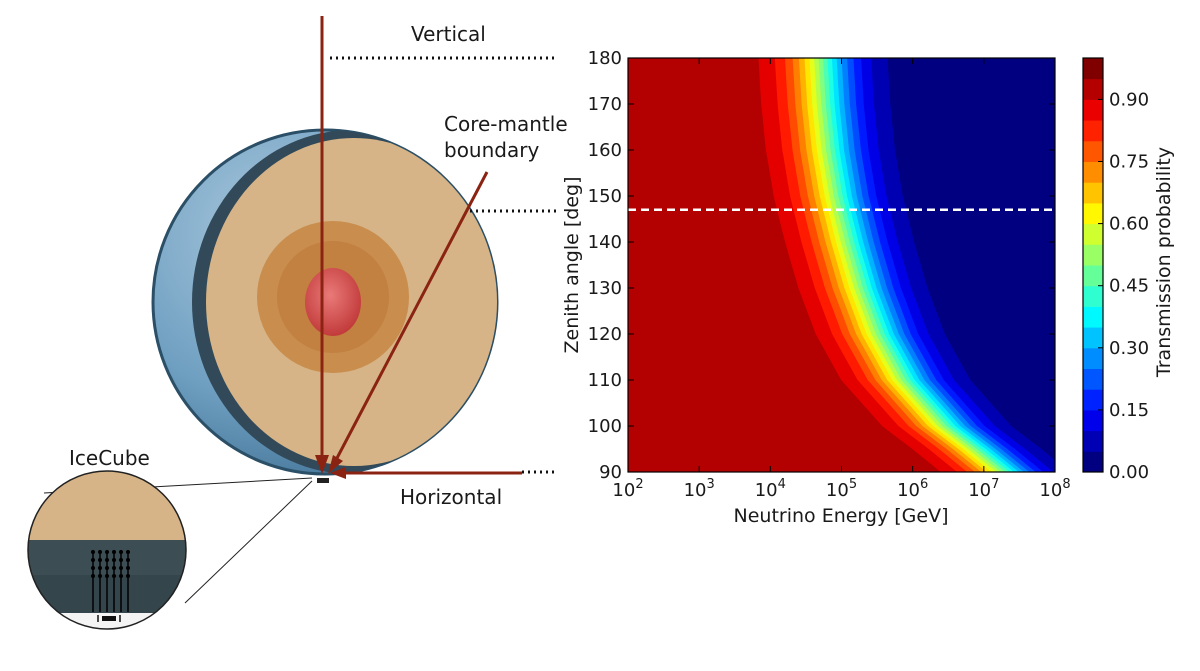 Image resolution: width=1200 pixels, height=671 pixels. Describe the element at coordinates (1129, 99) in the screenshot. I see `colorbar-tick-label-6: 0.90` at that location.